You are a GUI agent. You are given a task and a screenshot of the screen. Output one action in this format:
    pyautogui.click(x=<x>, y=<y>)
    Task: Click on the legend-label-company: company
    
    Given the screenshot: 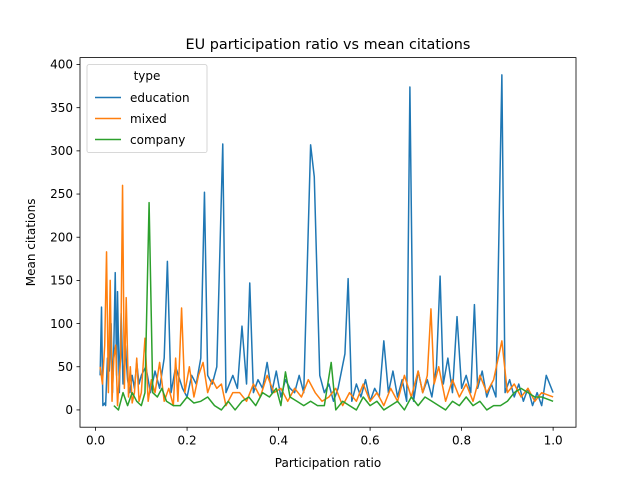 What is the action you would take?
    pyautogui.click(x=157, y=140)
    